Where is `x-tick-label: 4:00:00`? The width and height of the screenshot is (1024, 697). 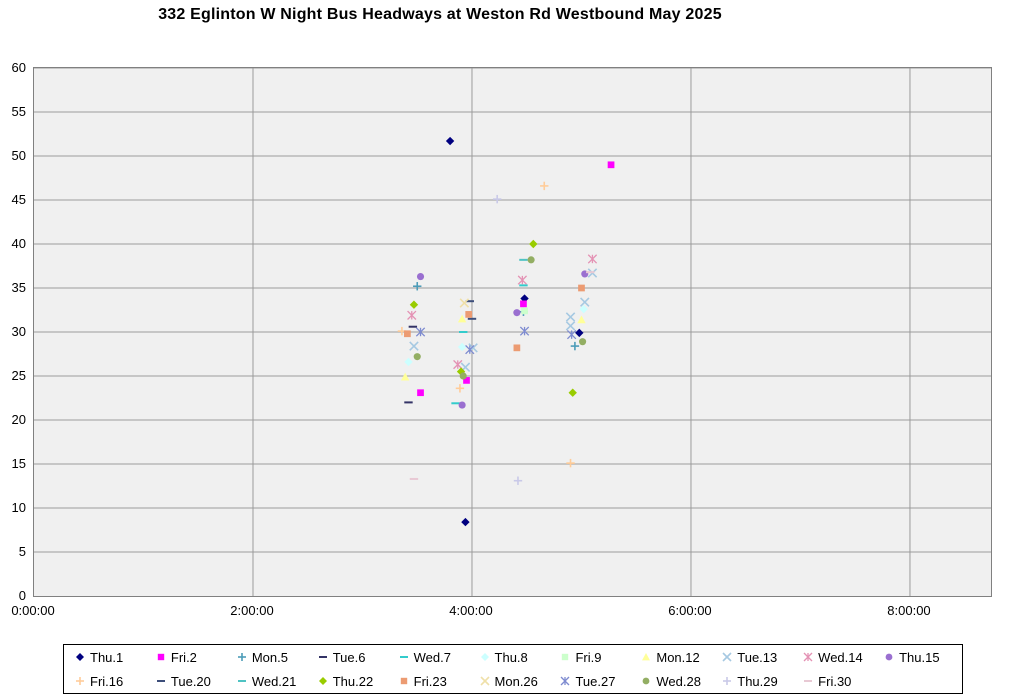 x-tick-label: 4:00:00 is located at coordinates (471, 610).